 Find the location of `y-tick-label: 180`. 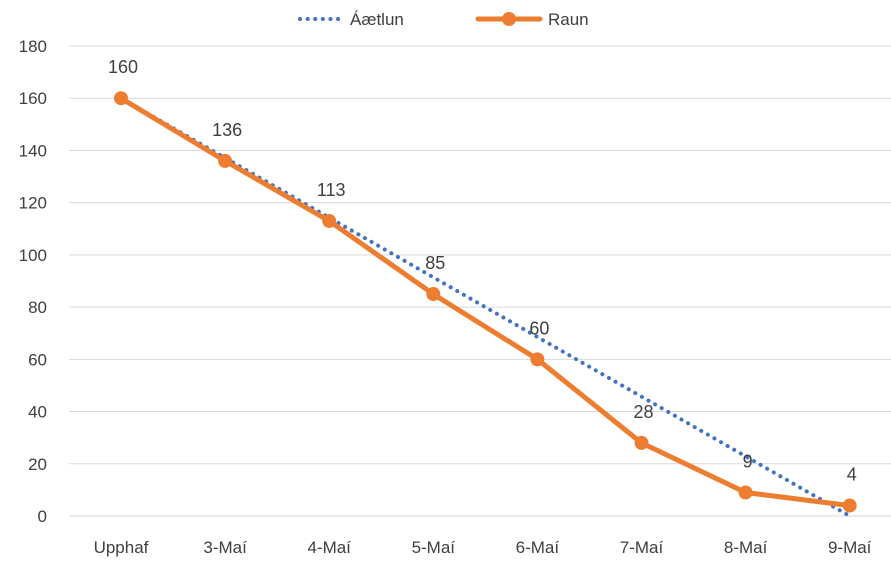

y-tick-label: 180 is located at coordinates (33, 46).